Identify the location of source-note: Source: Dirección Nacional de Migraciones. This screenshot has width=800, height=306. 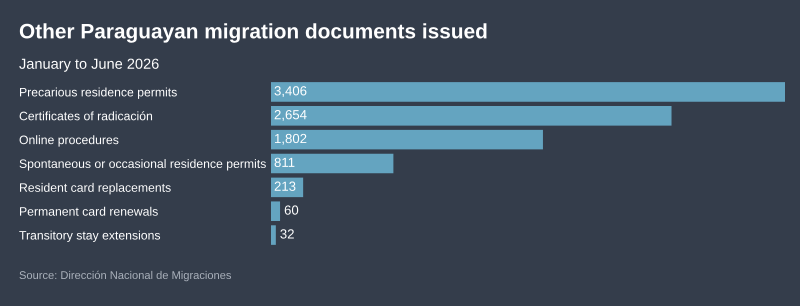
(126, 276).